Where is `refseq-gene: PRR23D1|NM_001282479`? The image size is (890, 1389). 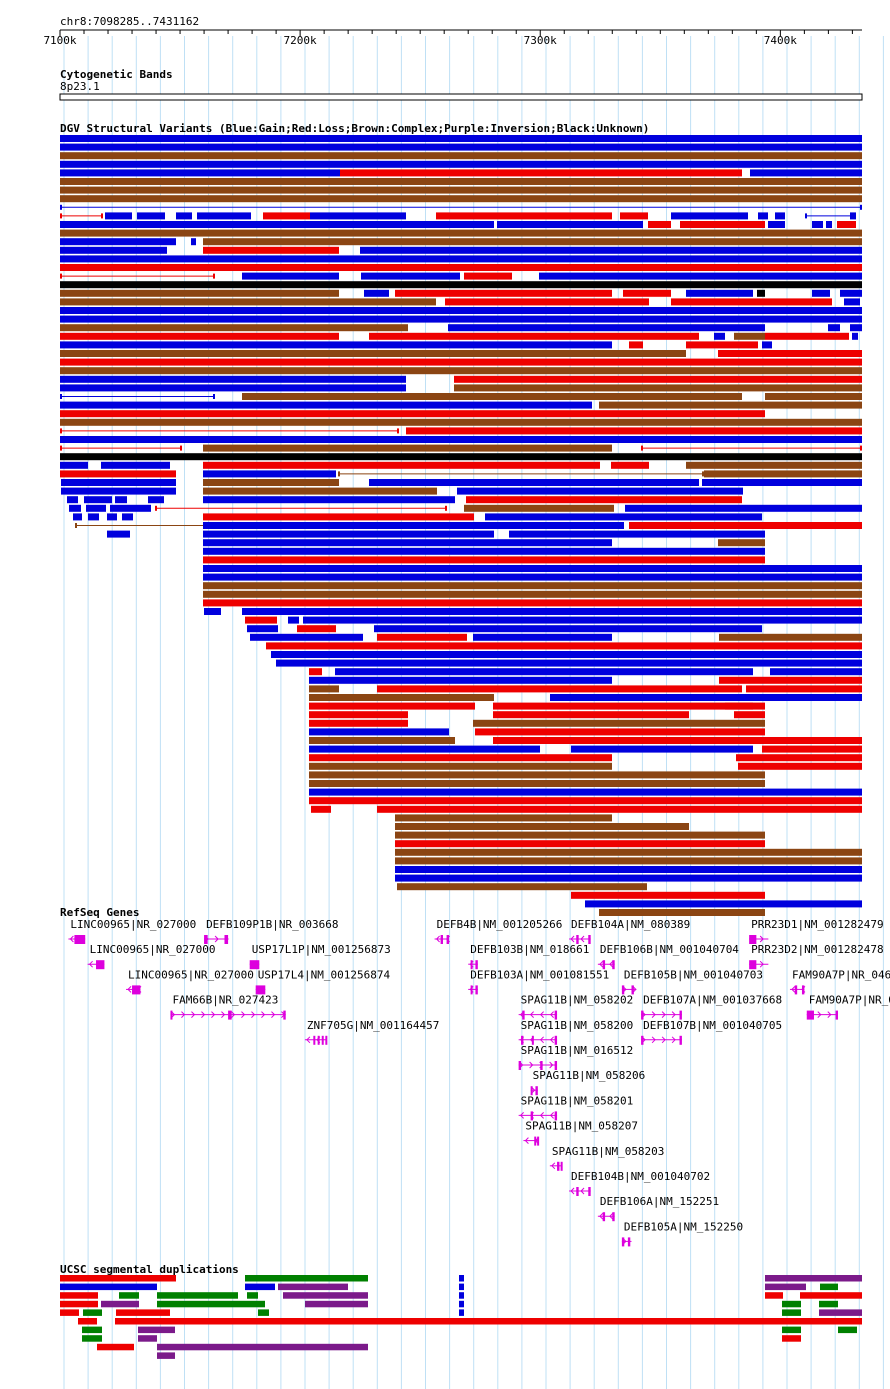 refseq-gene: PRR23D1|NM_001282479 is located at coordinates (816, 931).